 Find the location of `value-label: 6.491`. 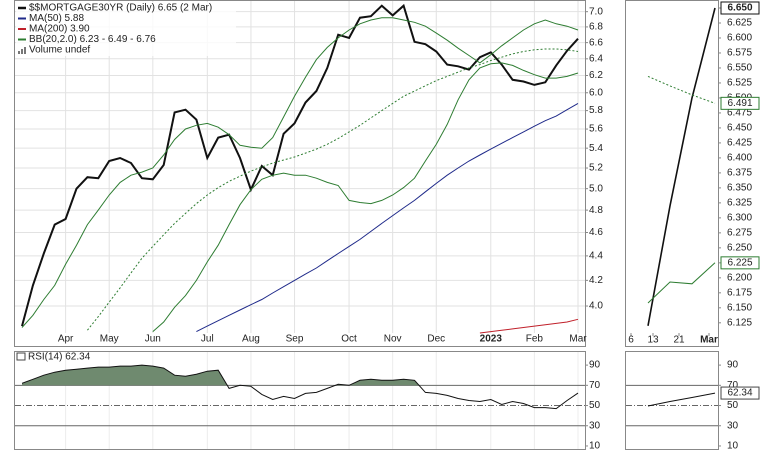

value-label: 6.491 is located at coordinates (739, 103).